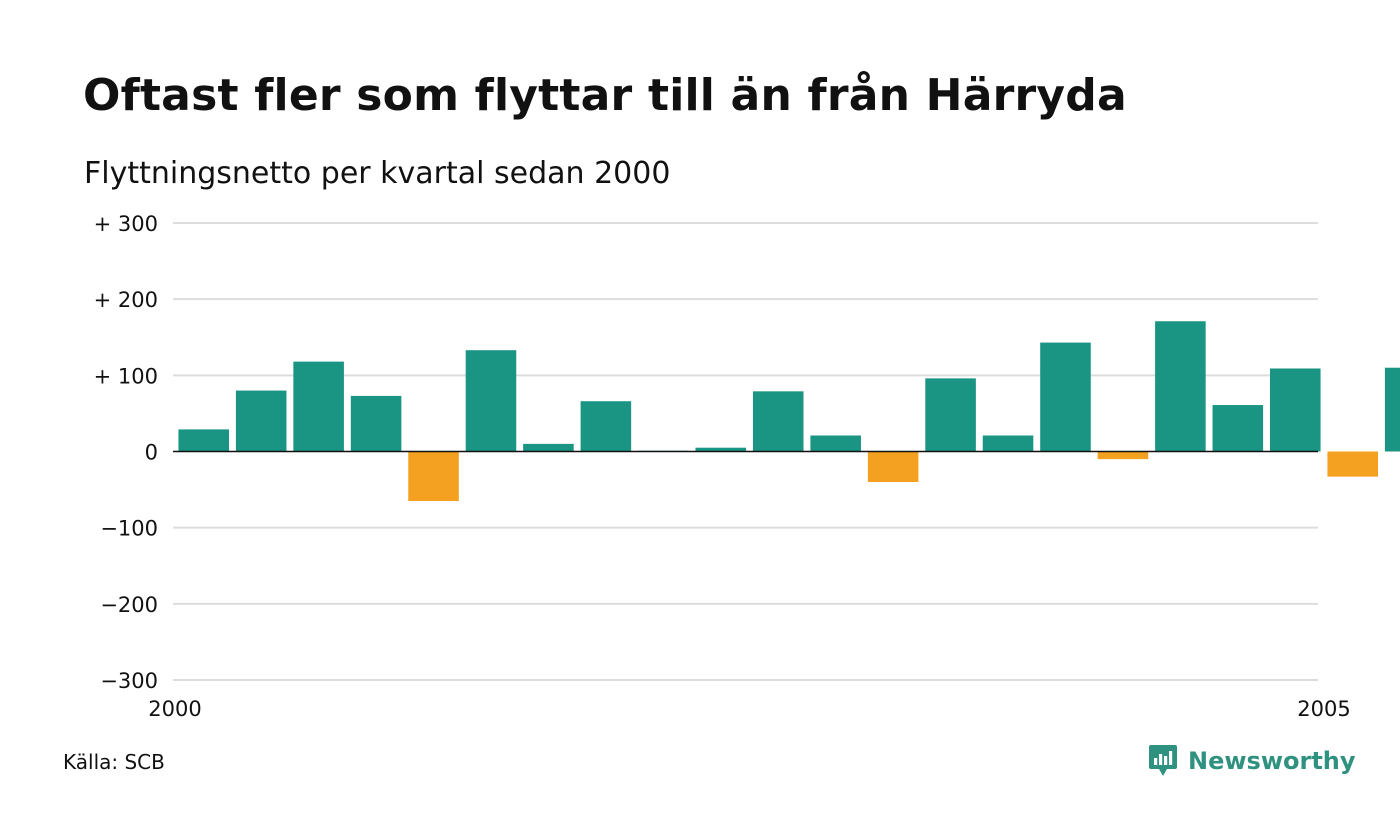 This screenshot has width=1400, height=840. Describe the element at coordinates (1163, 760) in the screenshot. I see `newsworthy-logo-icon` at that location.